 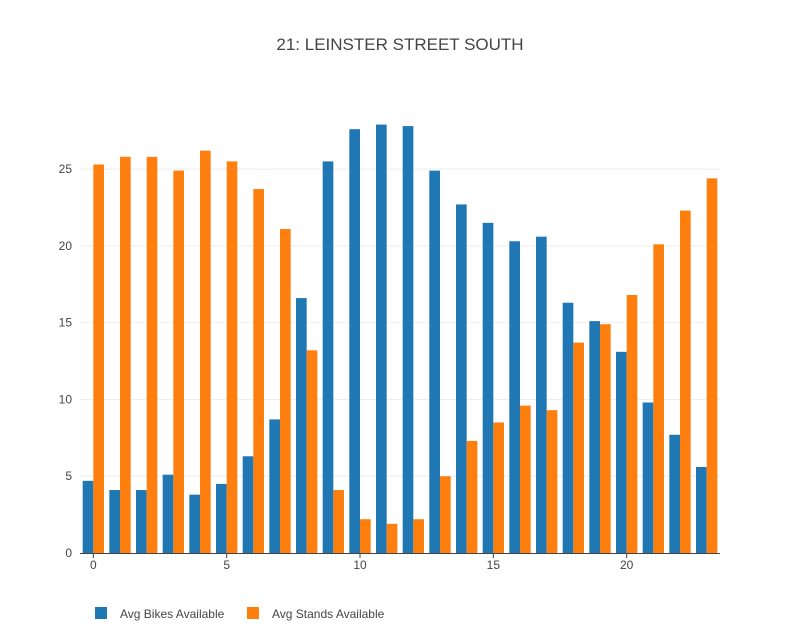 I want to click on x-tick-label: 15, so click(x=494, y=565).